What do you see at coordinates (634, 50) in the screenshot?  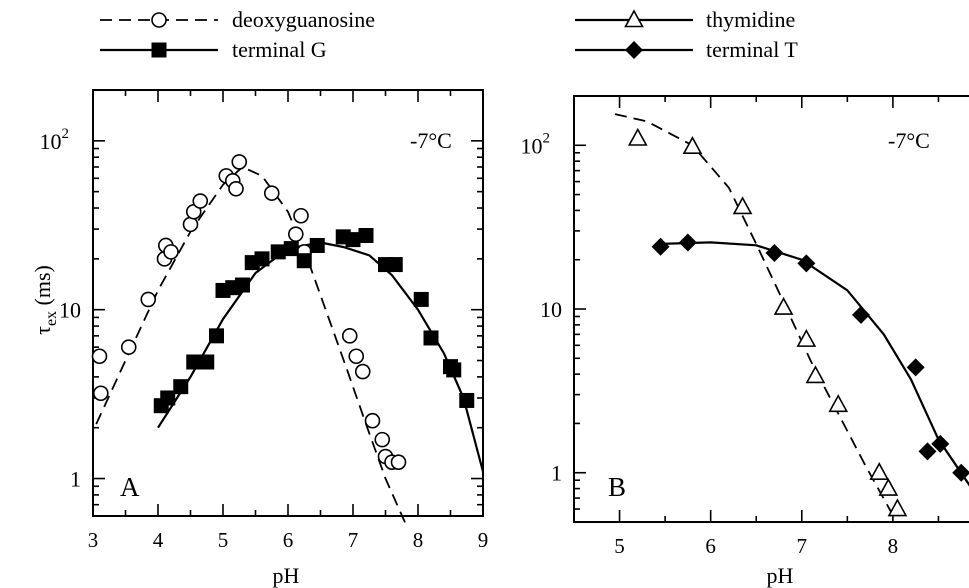 I see `legend-terminal-T-marker` at bounding box center [634, 50].